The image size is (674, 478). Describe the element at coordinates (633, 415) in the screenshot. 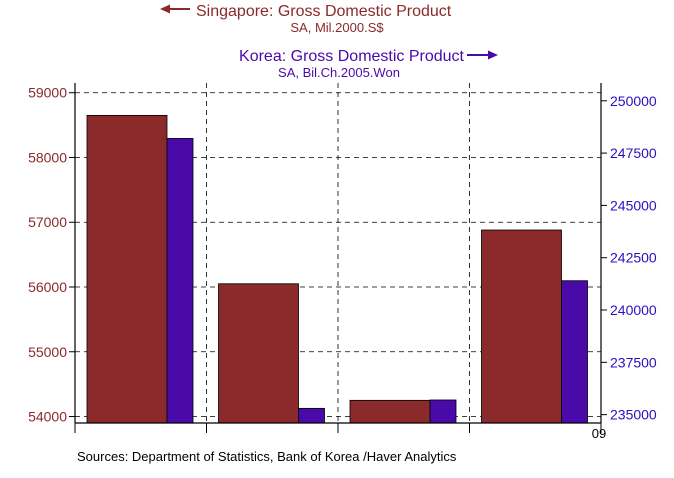

I see `right-tick-label-0: 235000` at that location.